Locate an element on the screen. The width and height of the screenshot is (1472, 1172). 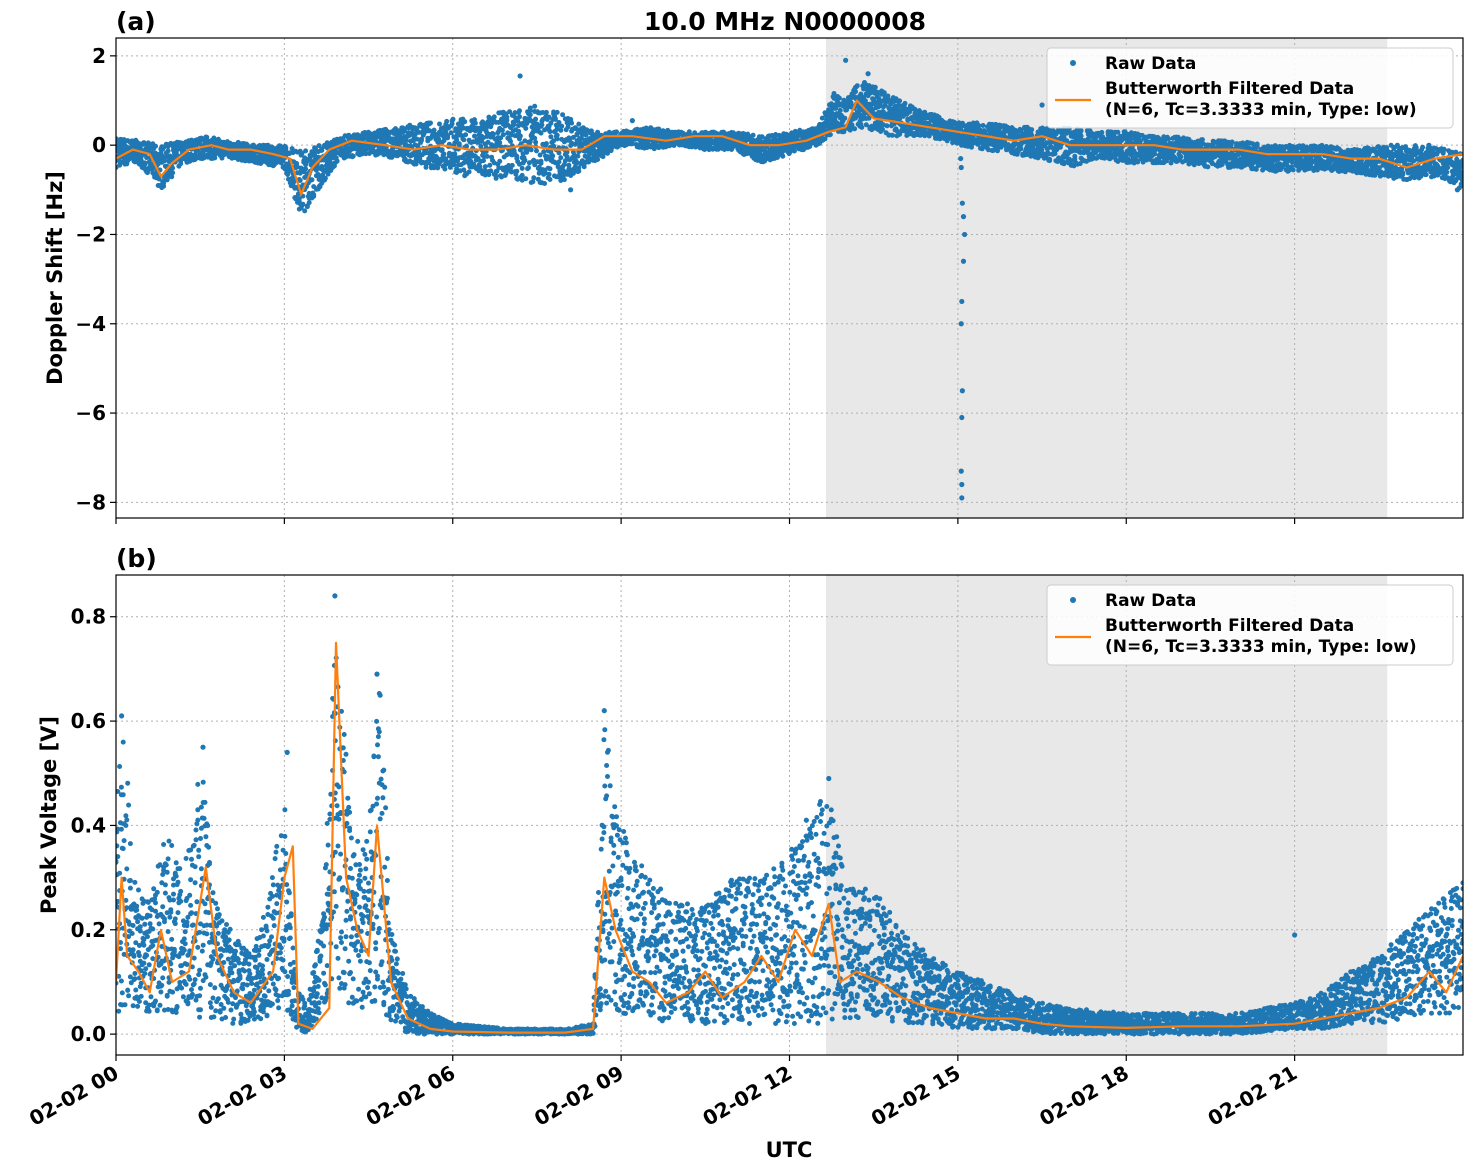
y-axis-label-voltage: Peak Voltage [V] is located at coordinates (49, 815).